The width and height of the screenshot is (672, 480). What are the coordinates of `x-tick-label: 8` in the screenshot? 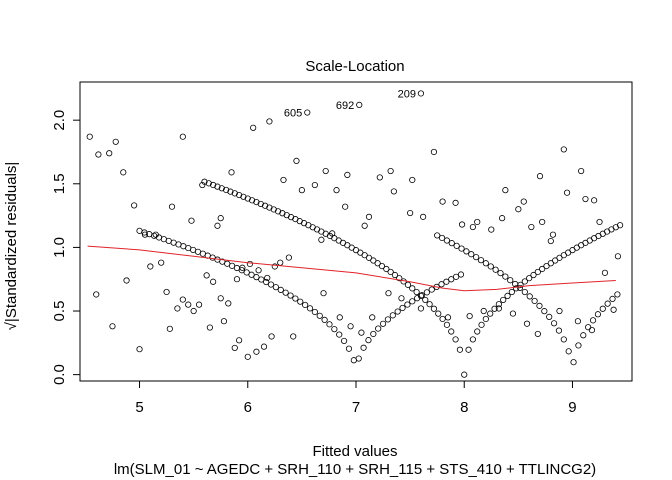 It's located at (464, 407).